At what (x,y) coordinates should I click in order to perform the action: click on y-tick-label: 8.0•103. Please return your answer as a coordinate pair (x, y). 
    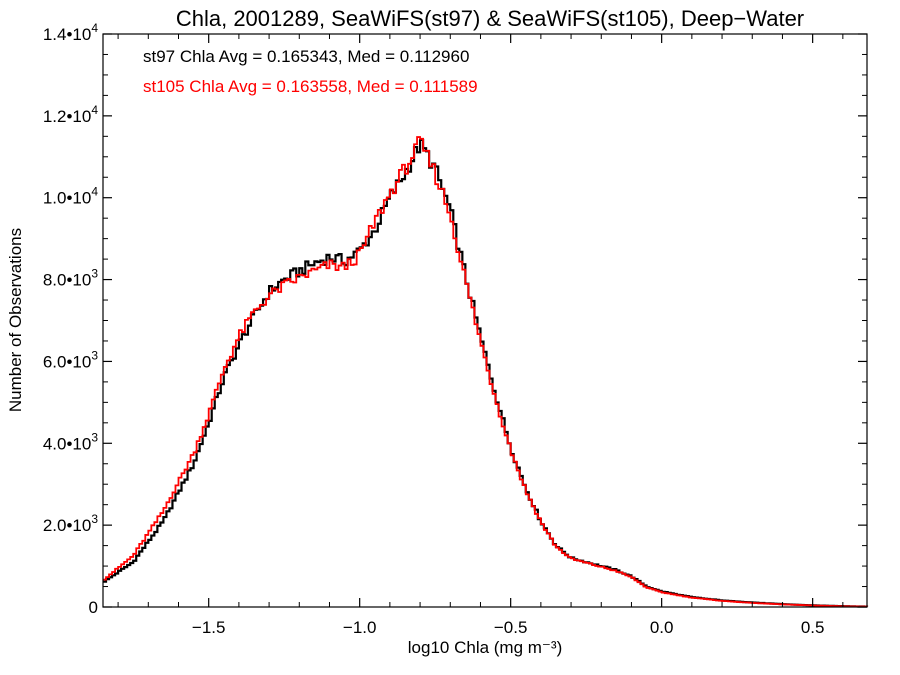
    Looking at the image, I should click on (71, 278).